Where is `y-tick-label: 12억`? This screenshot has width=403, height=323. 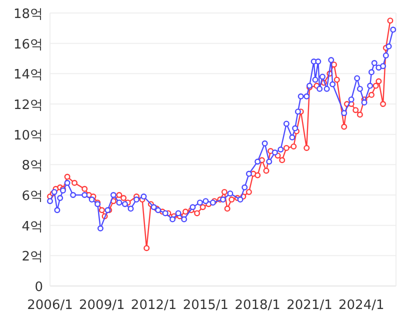
y-tick-label: 12억 is located at coordinates (28, 105).